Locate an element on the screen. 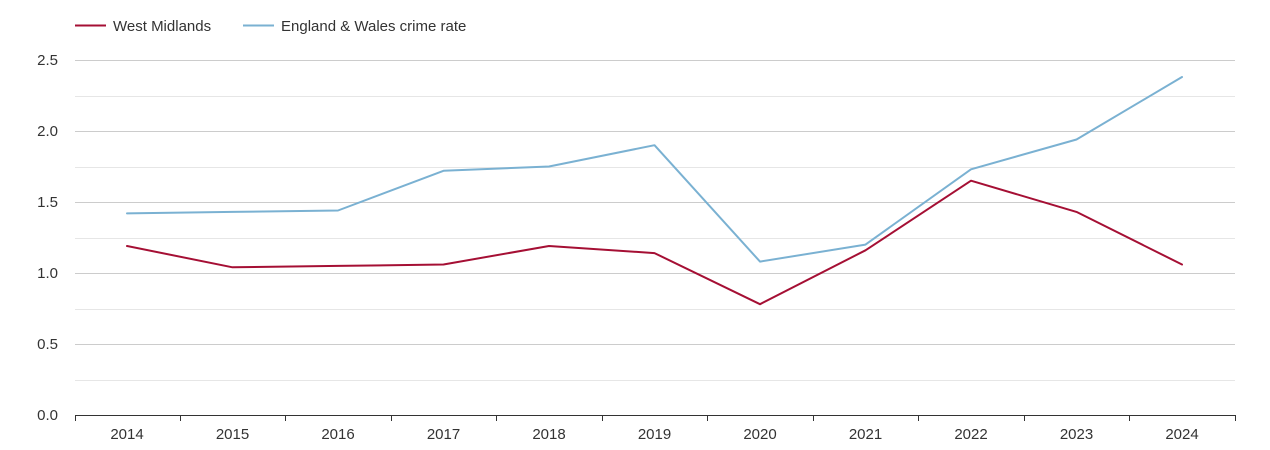 Image resolution: width=1270 pixels, height=450 pixels. y-tick-label: 0.0 is located at coordinates (47, 415).